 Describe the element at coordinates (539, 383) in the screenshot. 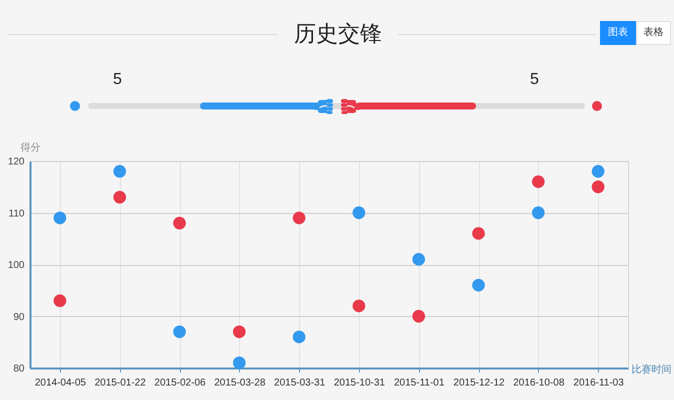

I see `x-tick-label: 2016-10-08` at that location.